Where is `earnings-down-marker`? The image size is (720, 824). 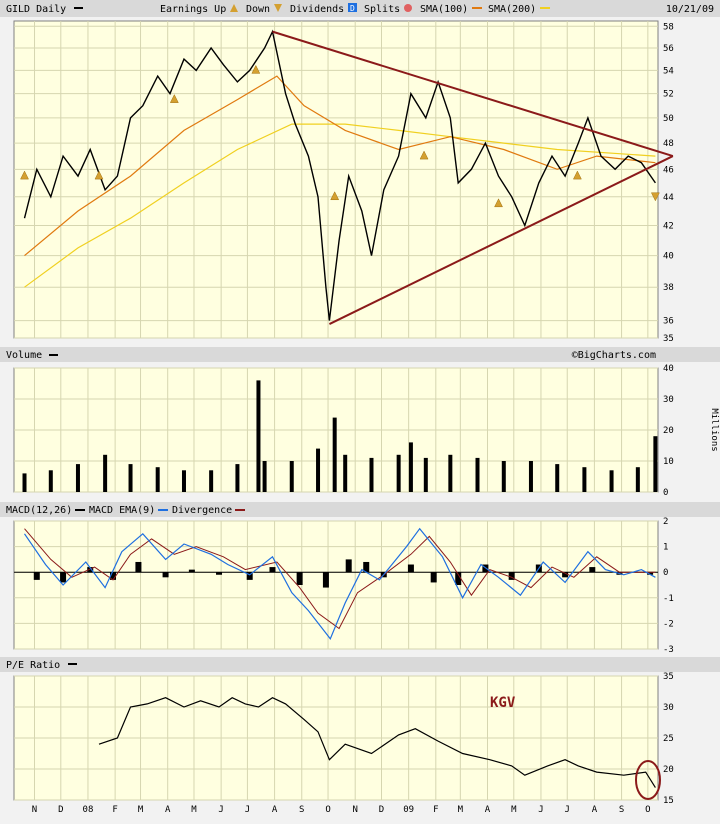
earnings-down-marker is located at coordinates (655, 197).